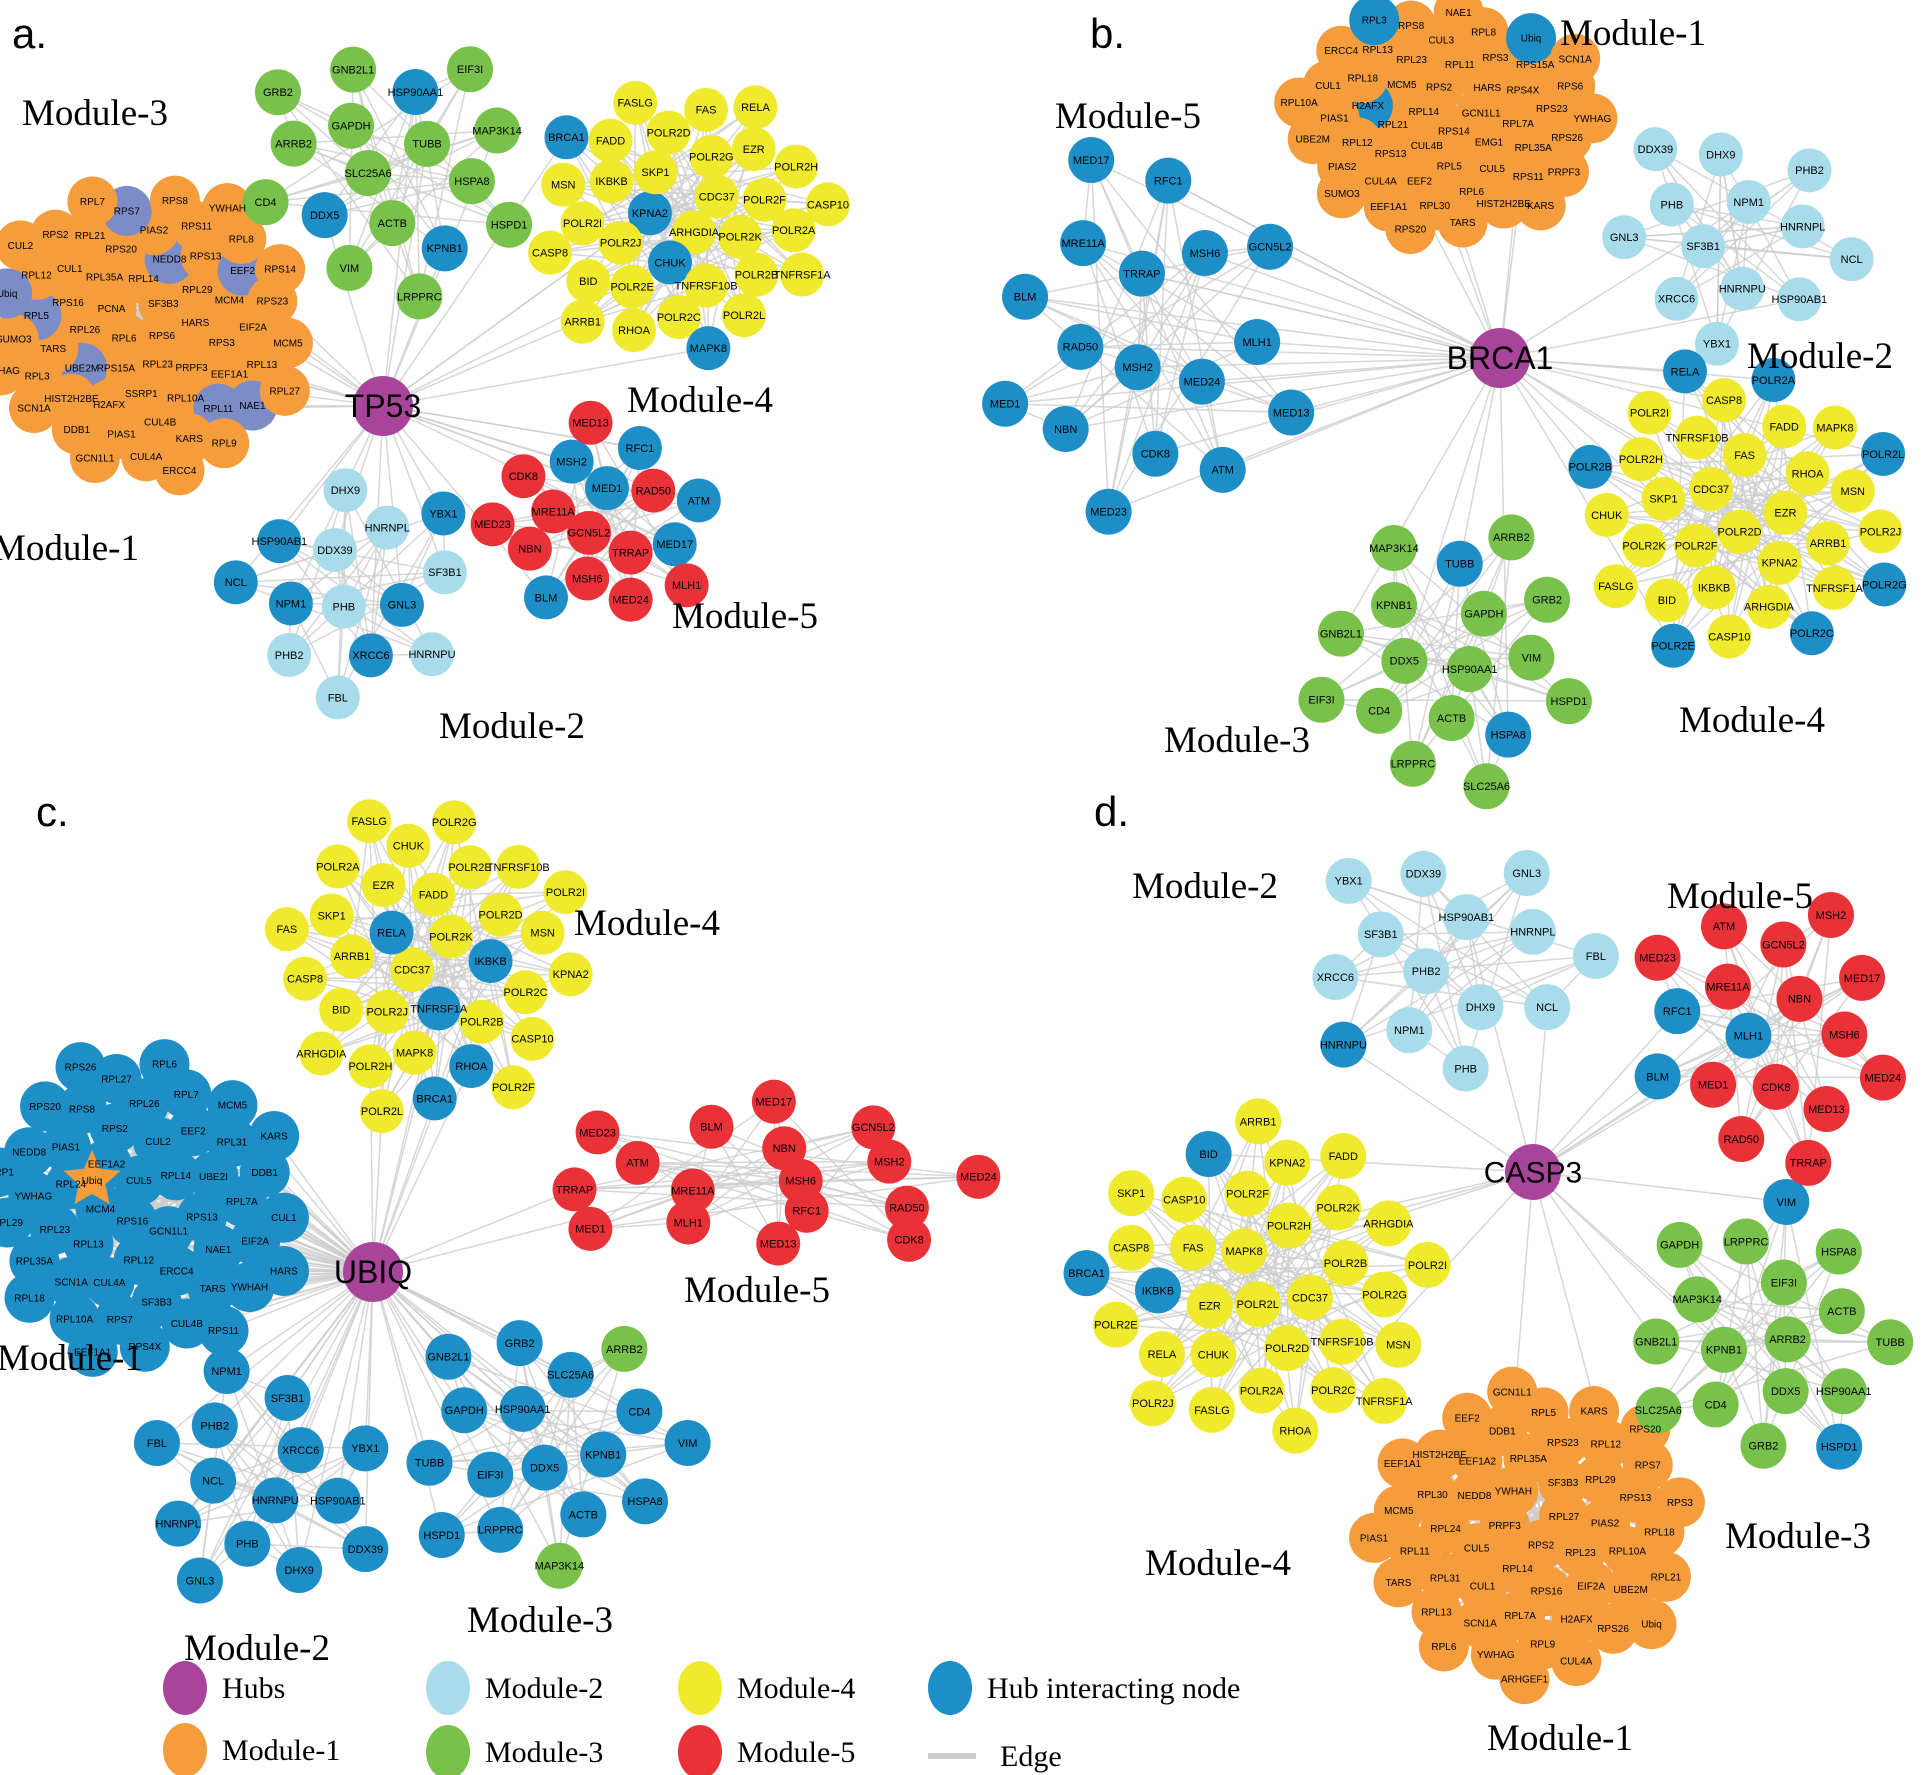  What do you see at coordinates (92, 1177) in the screenshot?
I see `star-node` at bounding box center [92, 1177].